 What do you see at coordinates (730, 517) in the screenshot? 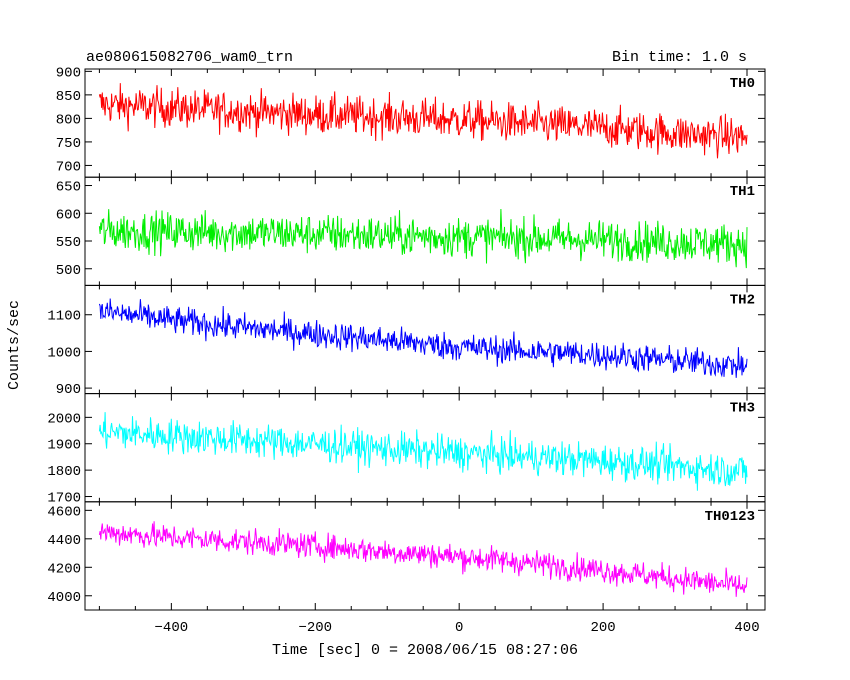
I see `panel-label: TH0123` at bounding box center [730, 517].